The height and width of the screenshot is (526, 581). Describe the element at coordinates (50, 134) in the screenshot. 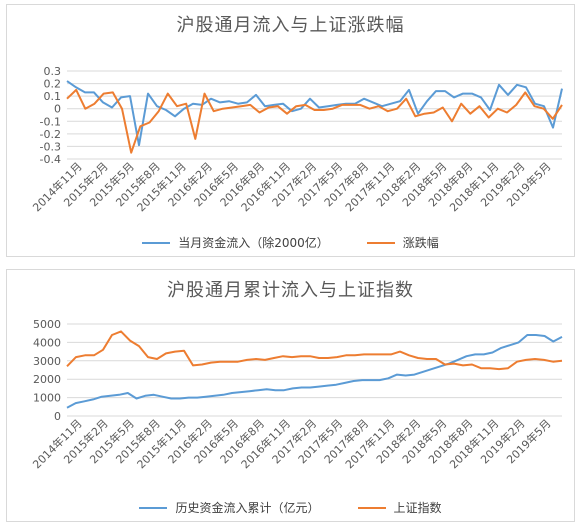

I see `y-tick-label: -0.2` at that location.